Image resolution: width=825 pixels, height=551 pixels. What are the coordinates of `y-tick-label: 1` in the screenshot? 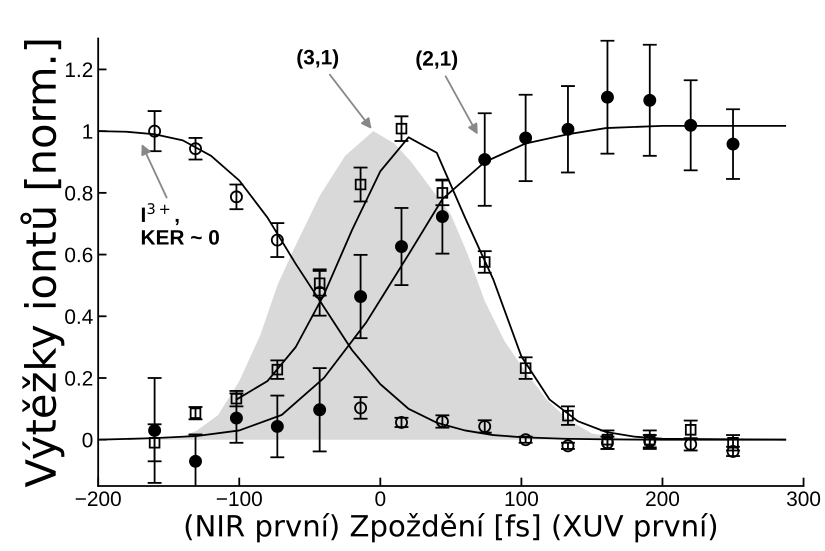 It's located at (87, 131).